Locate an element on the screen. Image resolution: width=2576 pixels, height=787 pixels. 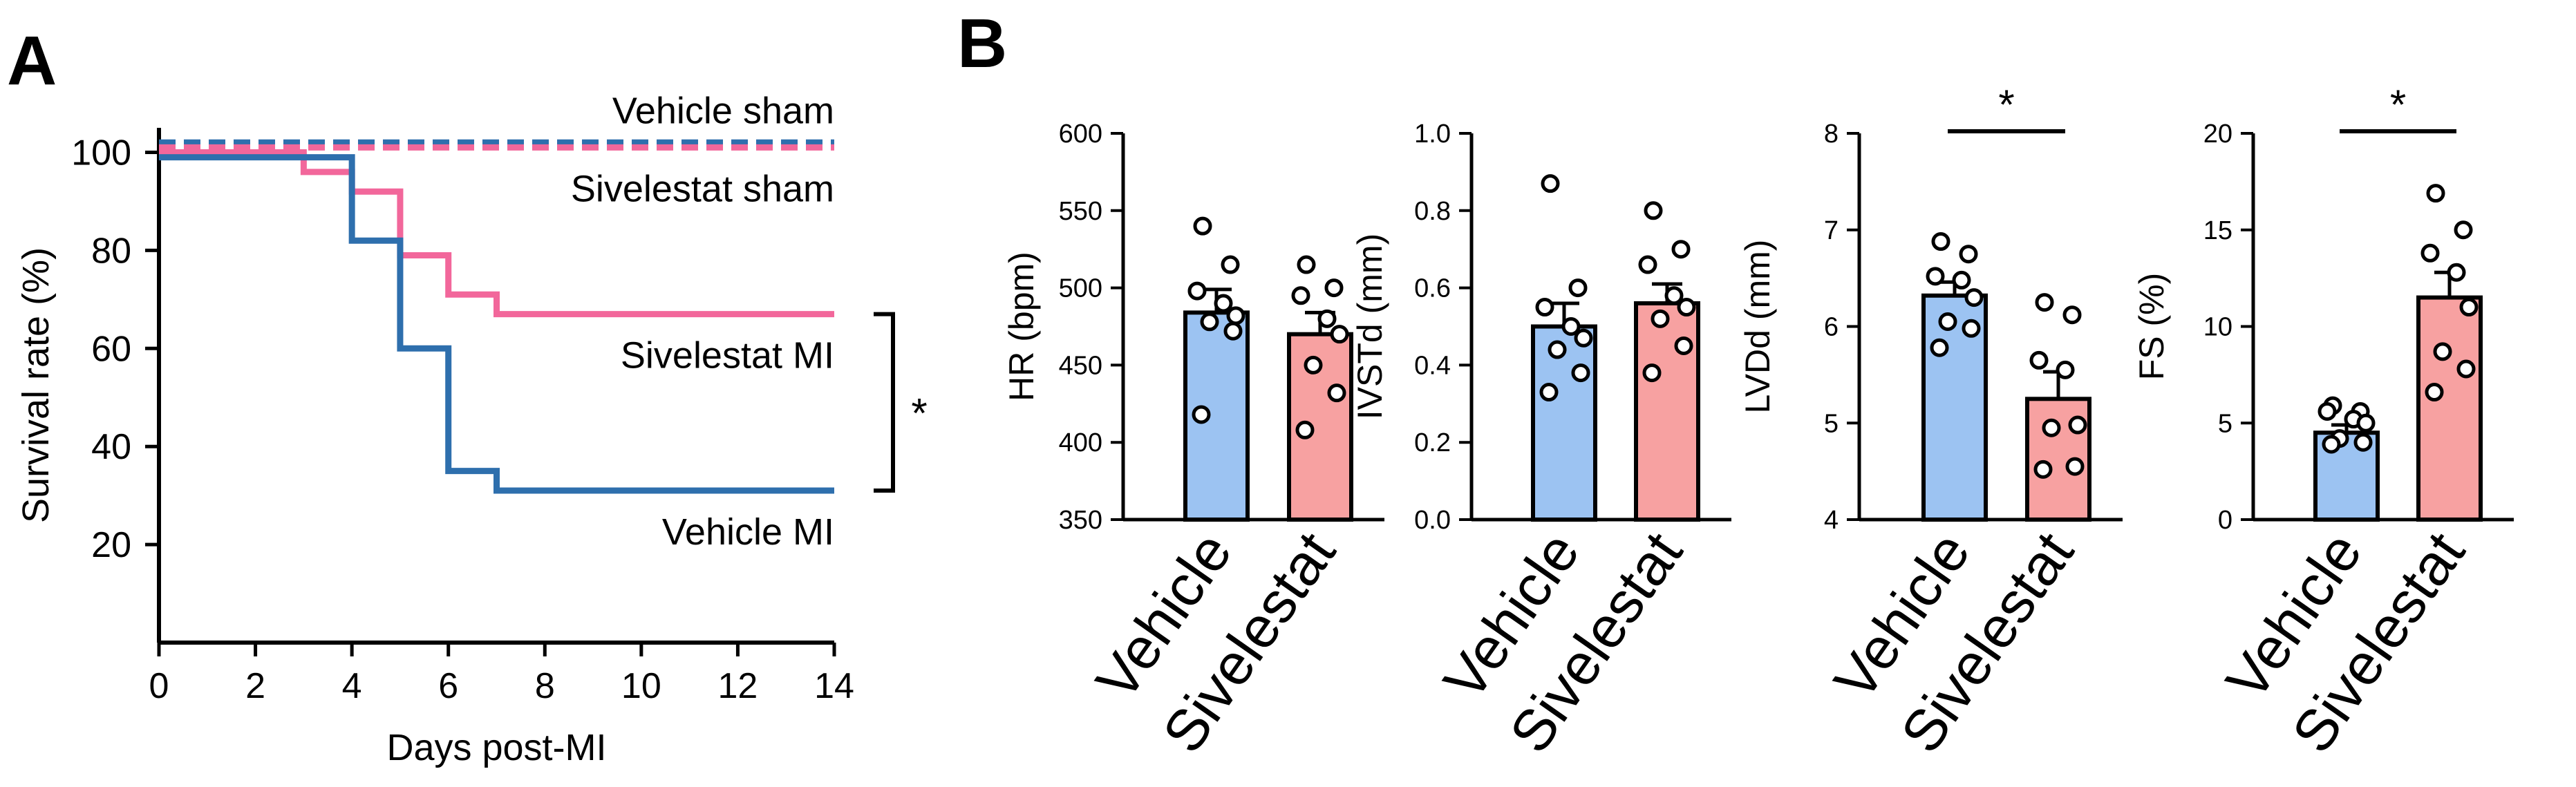
series-label: Sivelestat MI is located at coordinates (727, 356).